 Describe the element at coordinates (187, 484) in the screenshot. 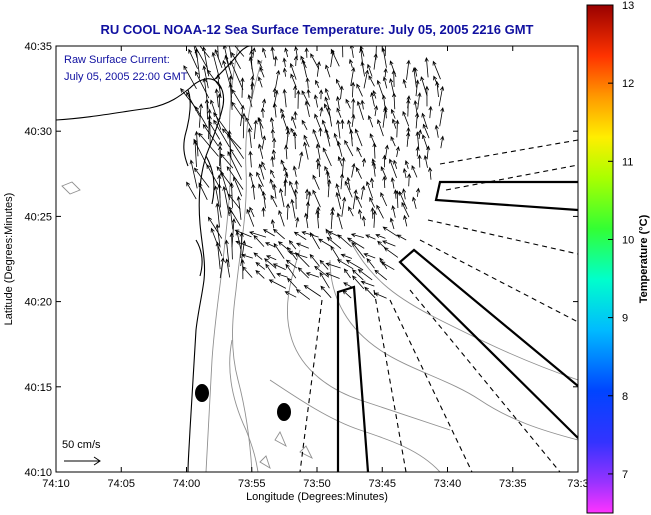

I see `x-tick-label: 74:00` at that location.